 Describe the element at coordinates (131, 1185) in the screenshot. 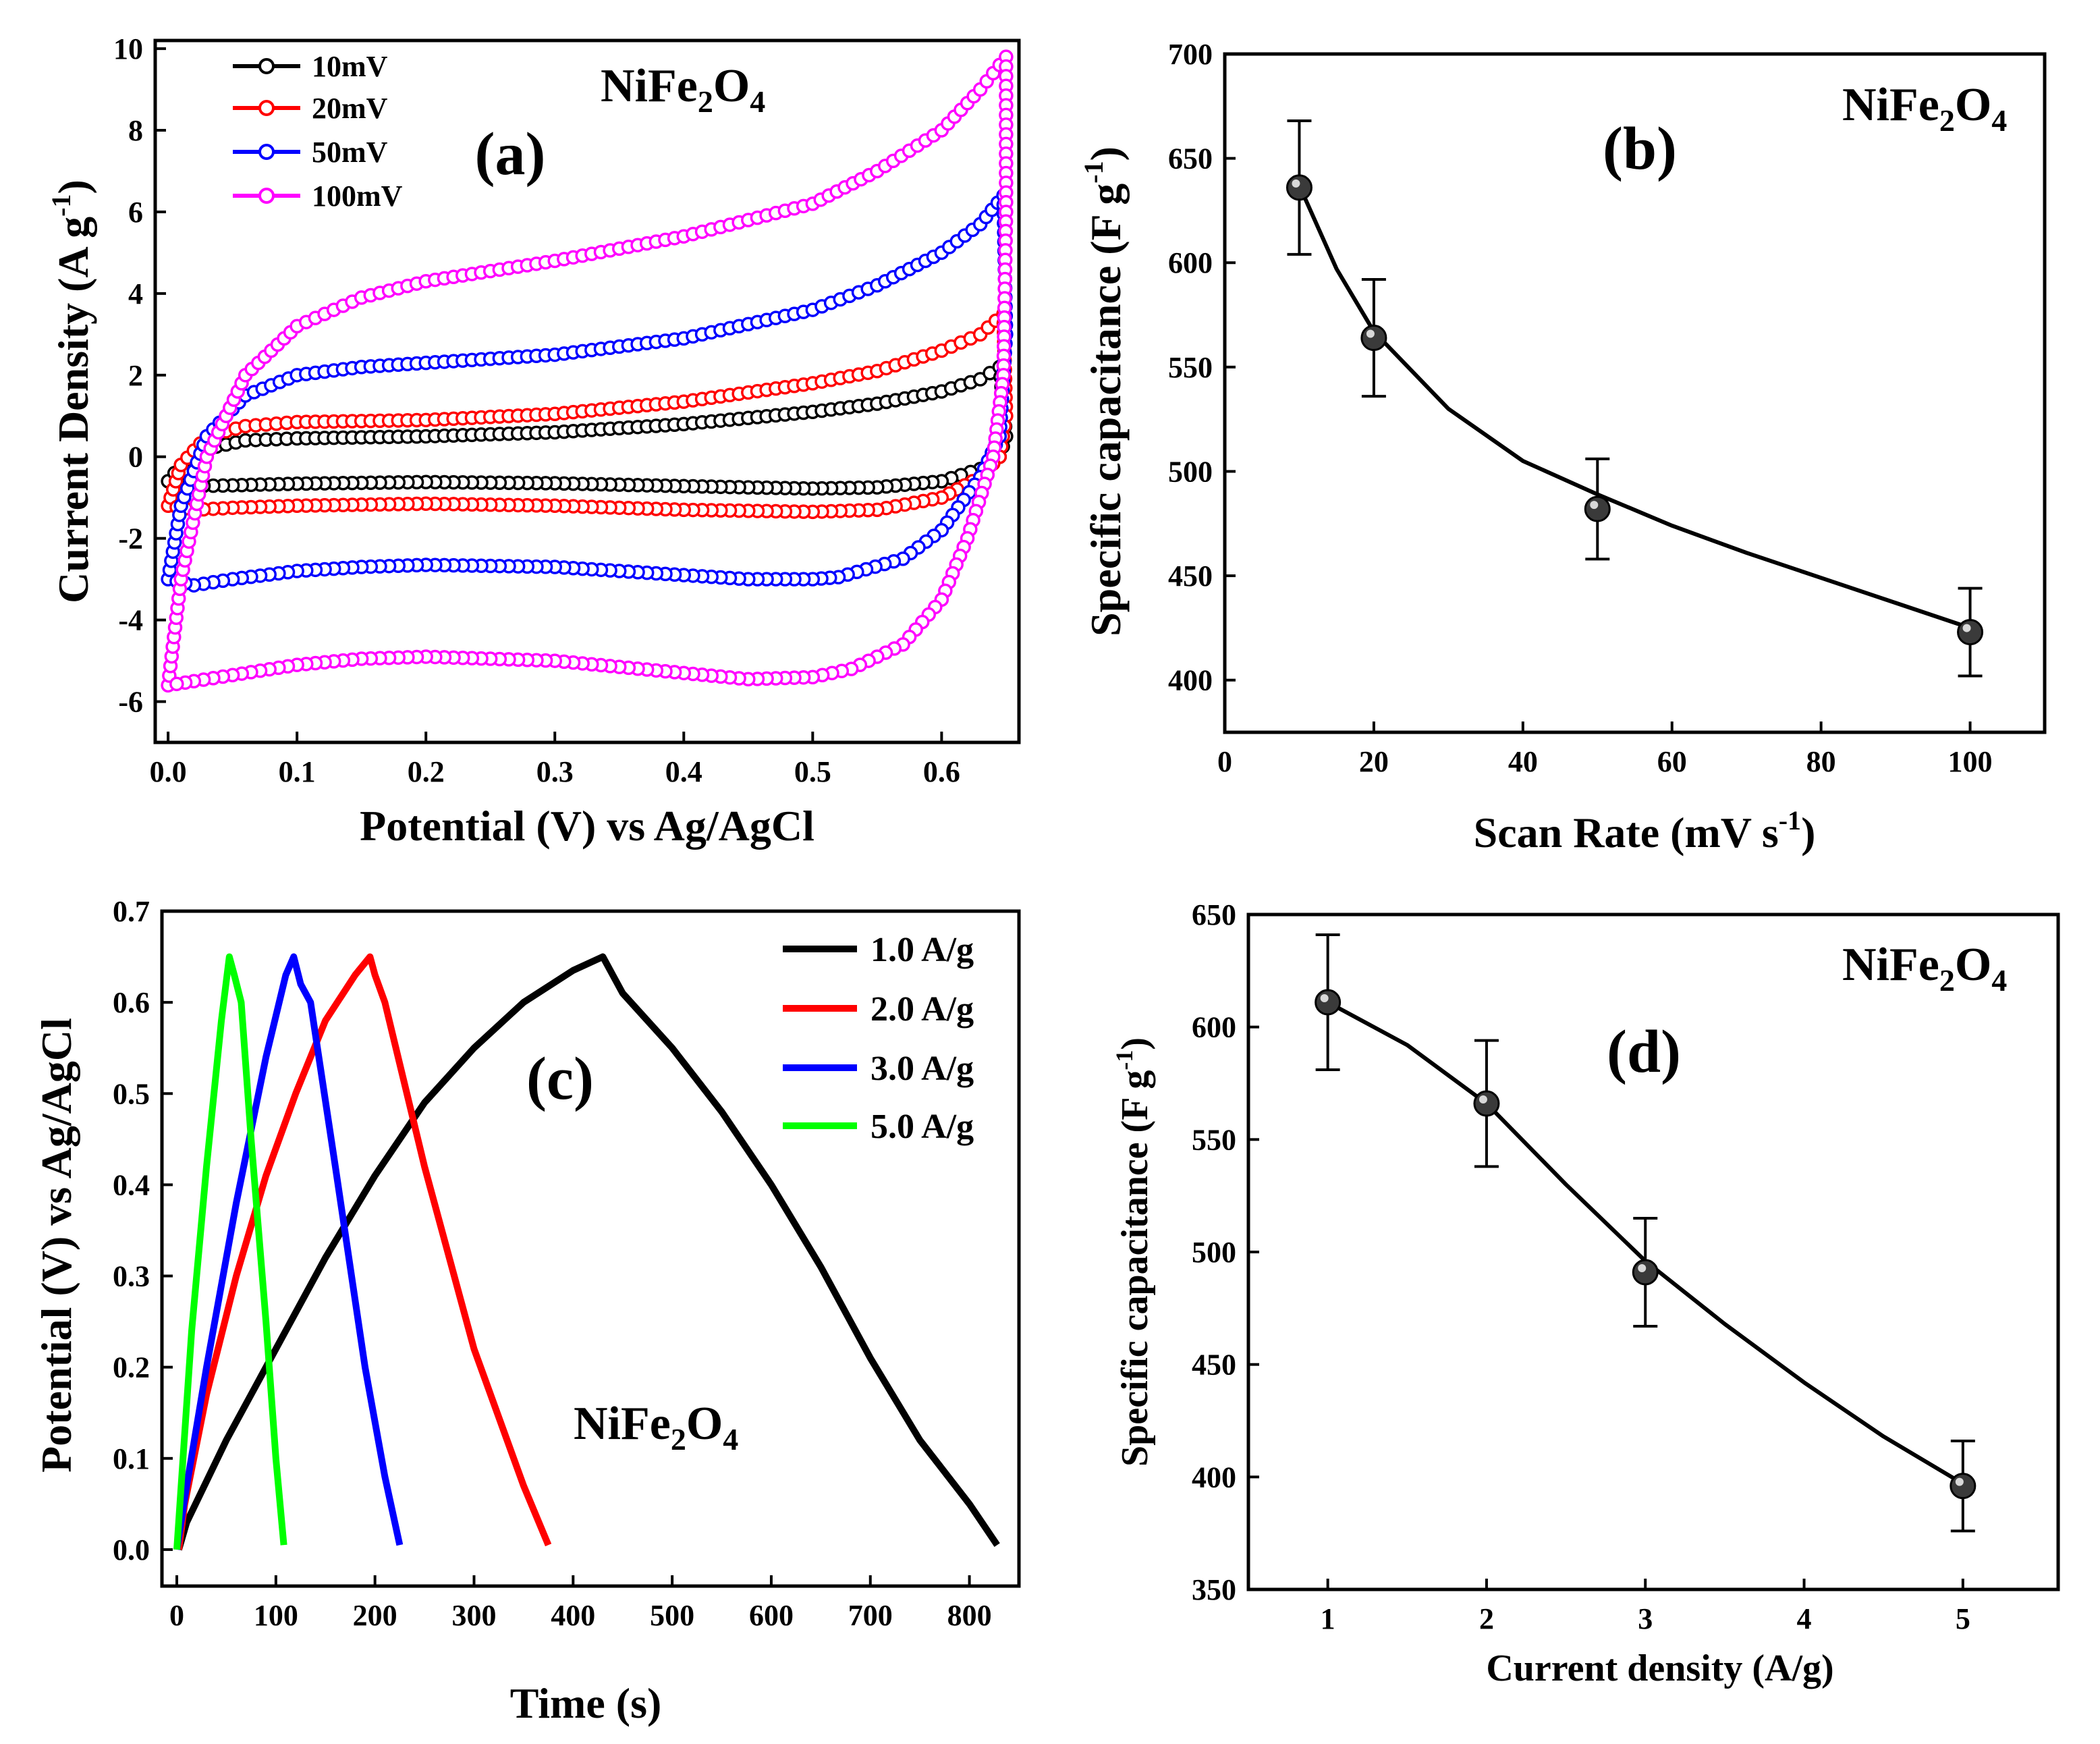

I see `panel-c-ytick-label: 0.4` at that location.